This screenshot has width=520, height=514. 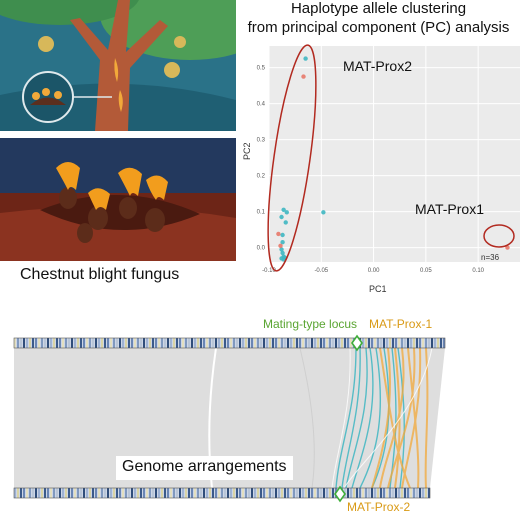 I want to click on x-tick-label: -0.10, so click(x=269, y=271).